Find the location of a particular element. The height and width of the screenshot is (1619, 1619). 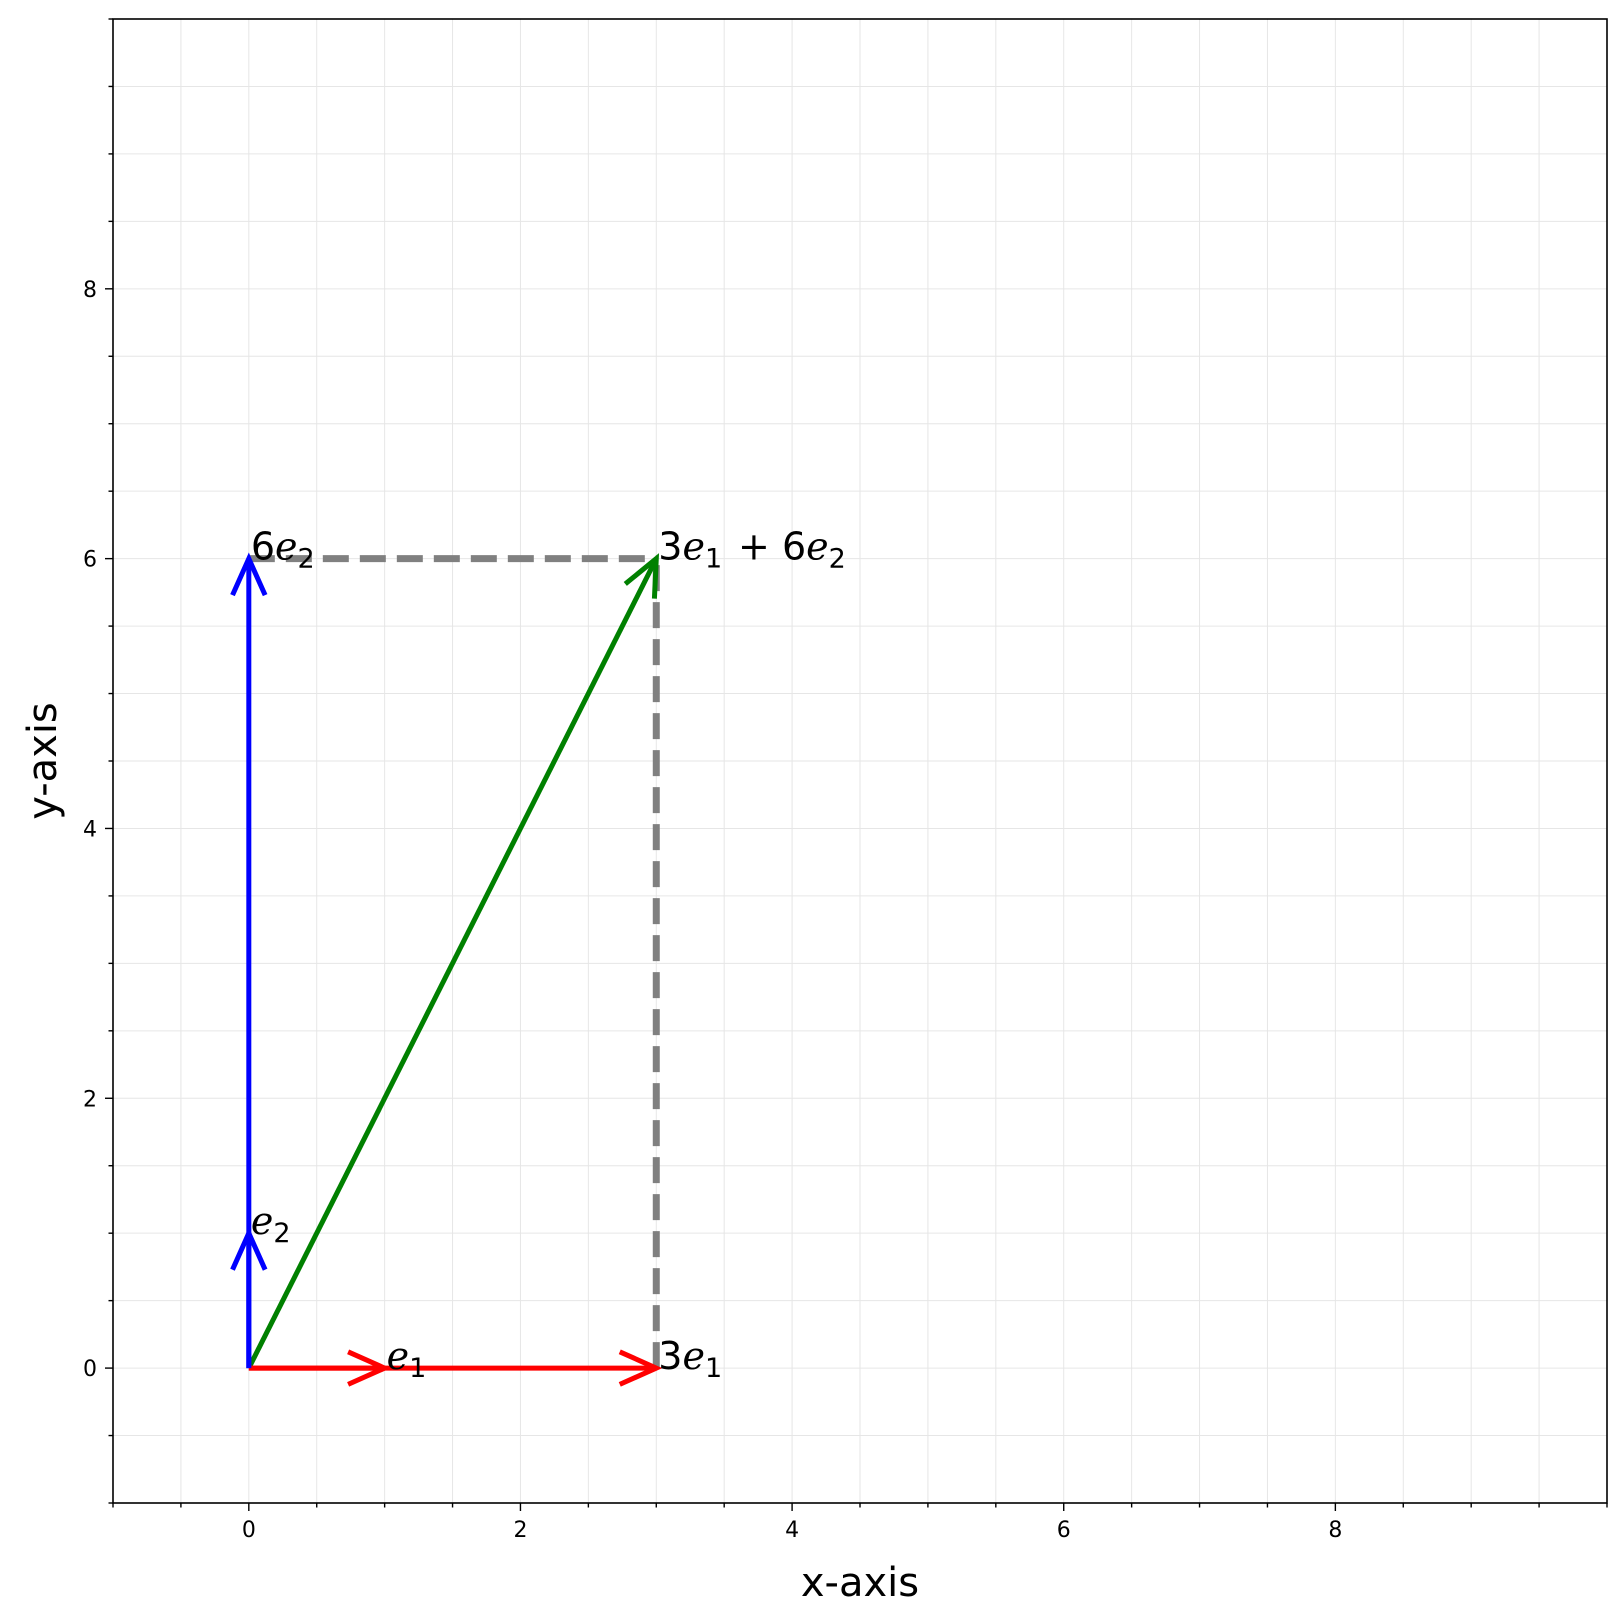

vector-label-sum: 3e1 + 6e2 is located at coordinates (753, 550).